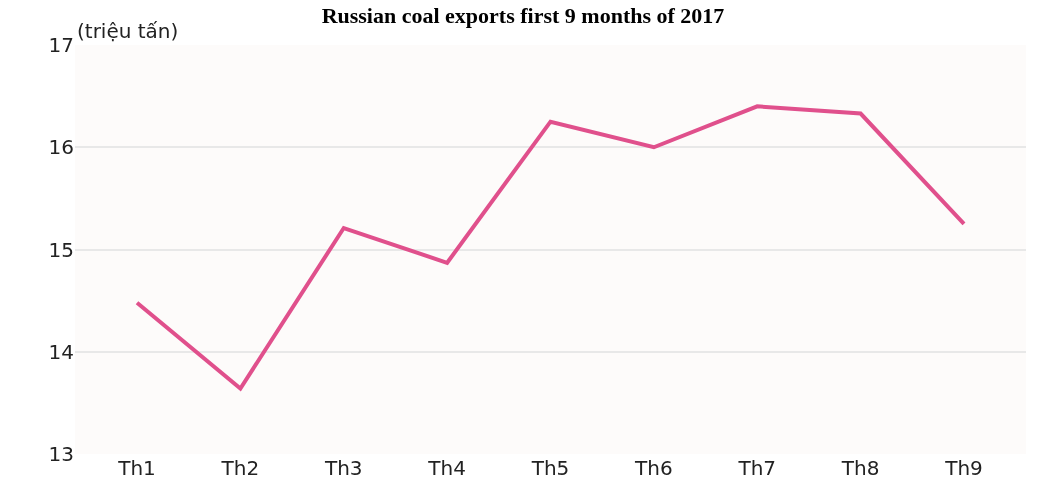 Image resolution: width=1046 pixels, height=494 pixels. Describe the element at coordinates (61, 249) in the screenshot. I see `y-tick-label: 15` at that location.